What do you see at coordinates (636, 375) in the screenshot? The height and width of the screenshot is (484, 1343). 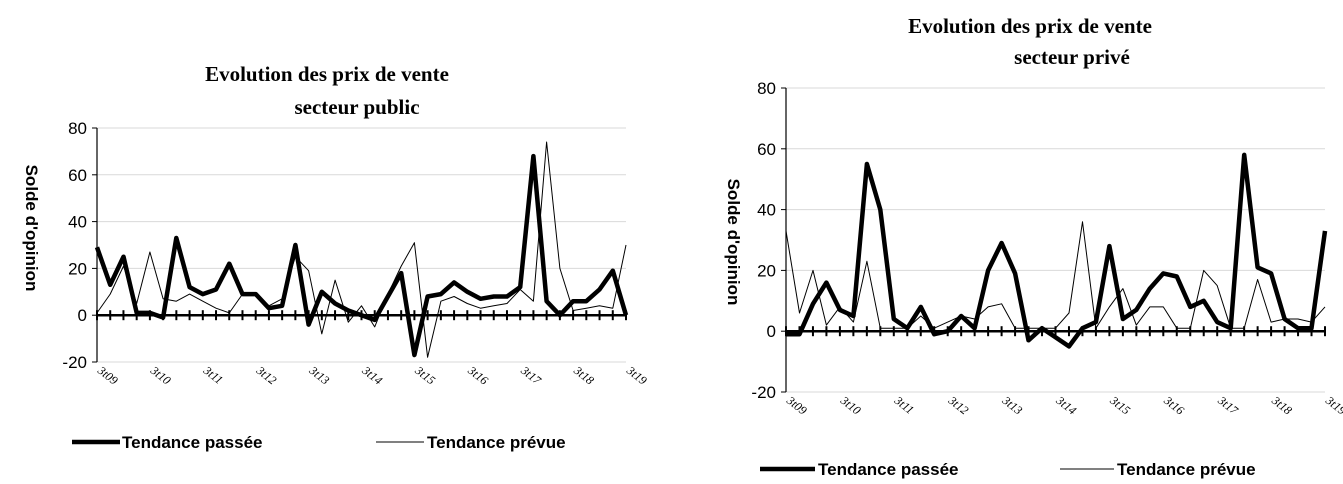 I see `chart-public-xtick-label: 3t19` at bounding box center [636, 375].